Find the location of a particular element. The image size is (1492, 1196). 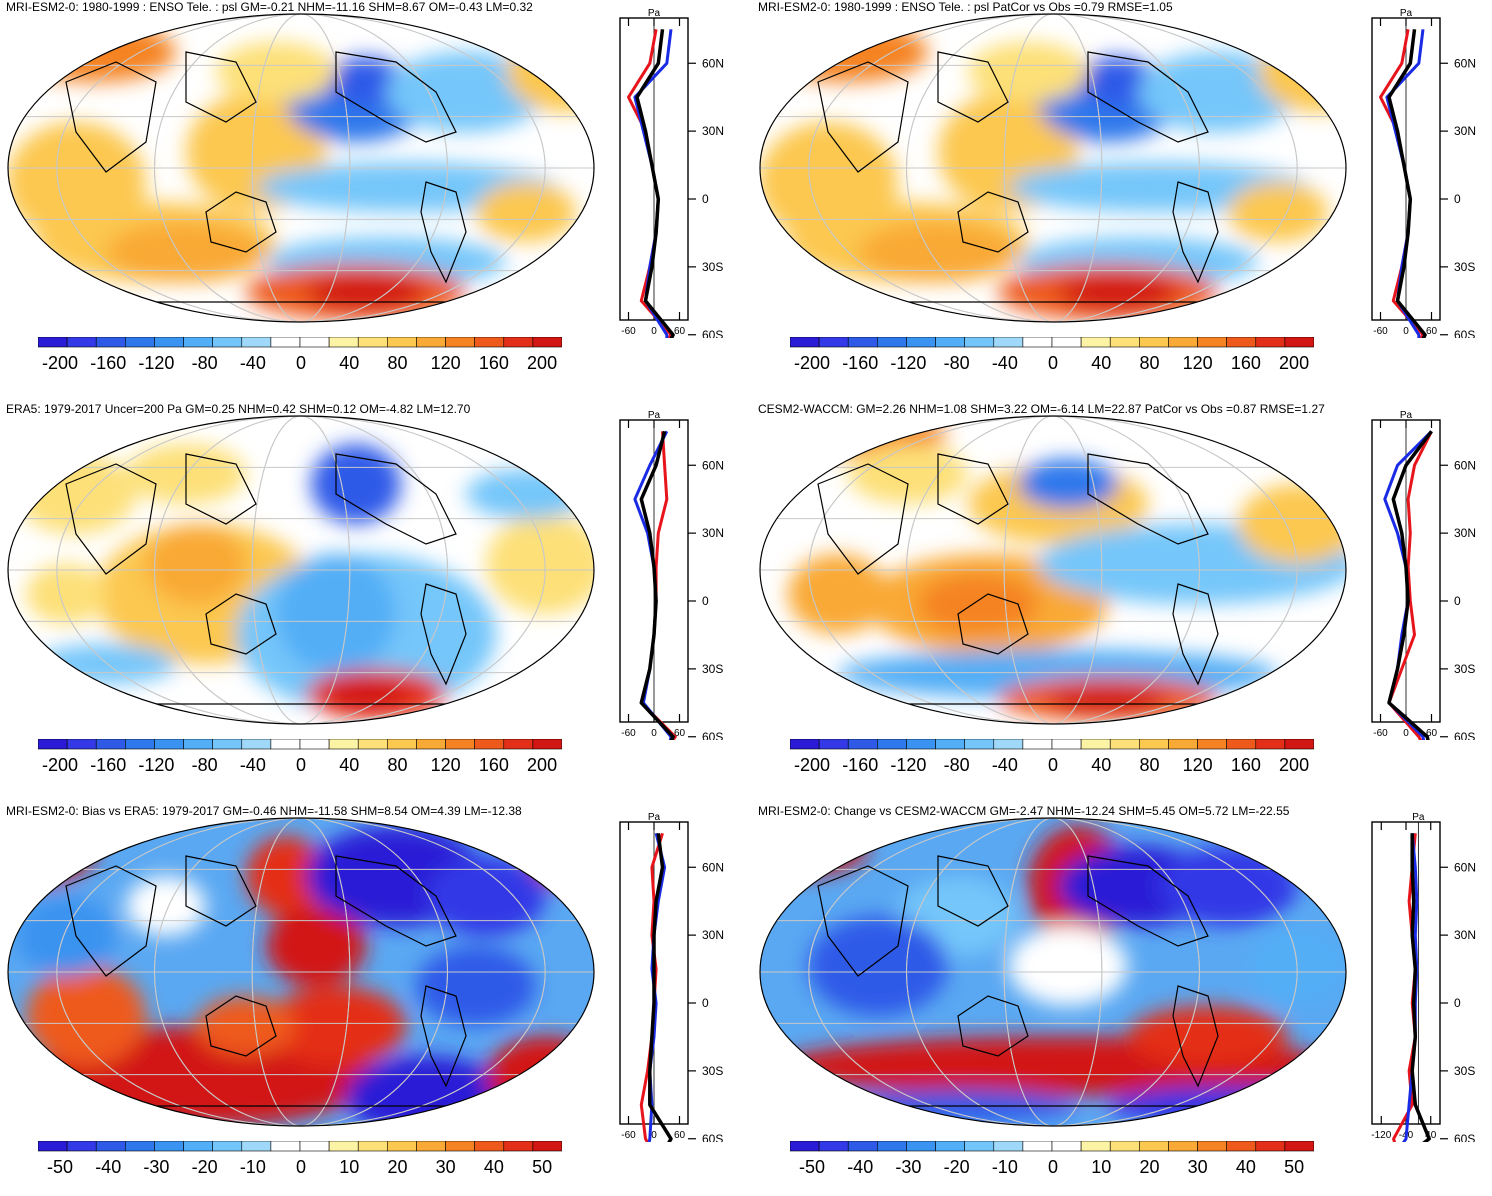

colorbar-label: 10 is located at coordinates (1101, 1167).